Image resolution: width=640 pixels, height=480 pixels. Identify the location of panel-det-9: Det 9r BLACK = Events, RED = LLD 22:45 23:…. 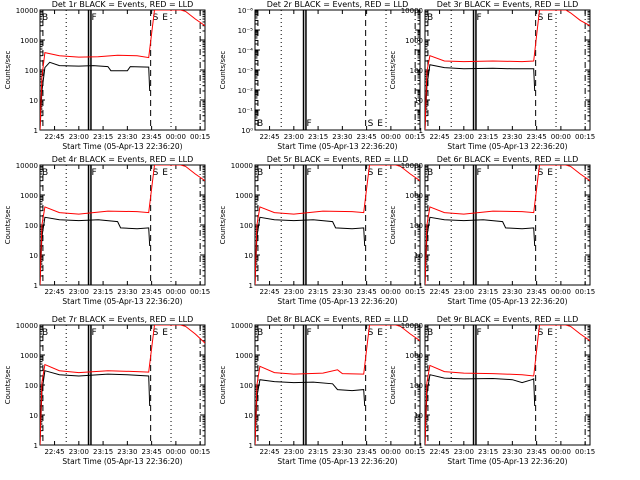
(492, 390).